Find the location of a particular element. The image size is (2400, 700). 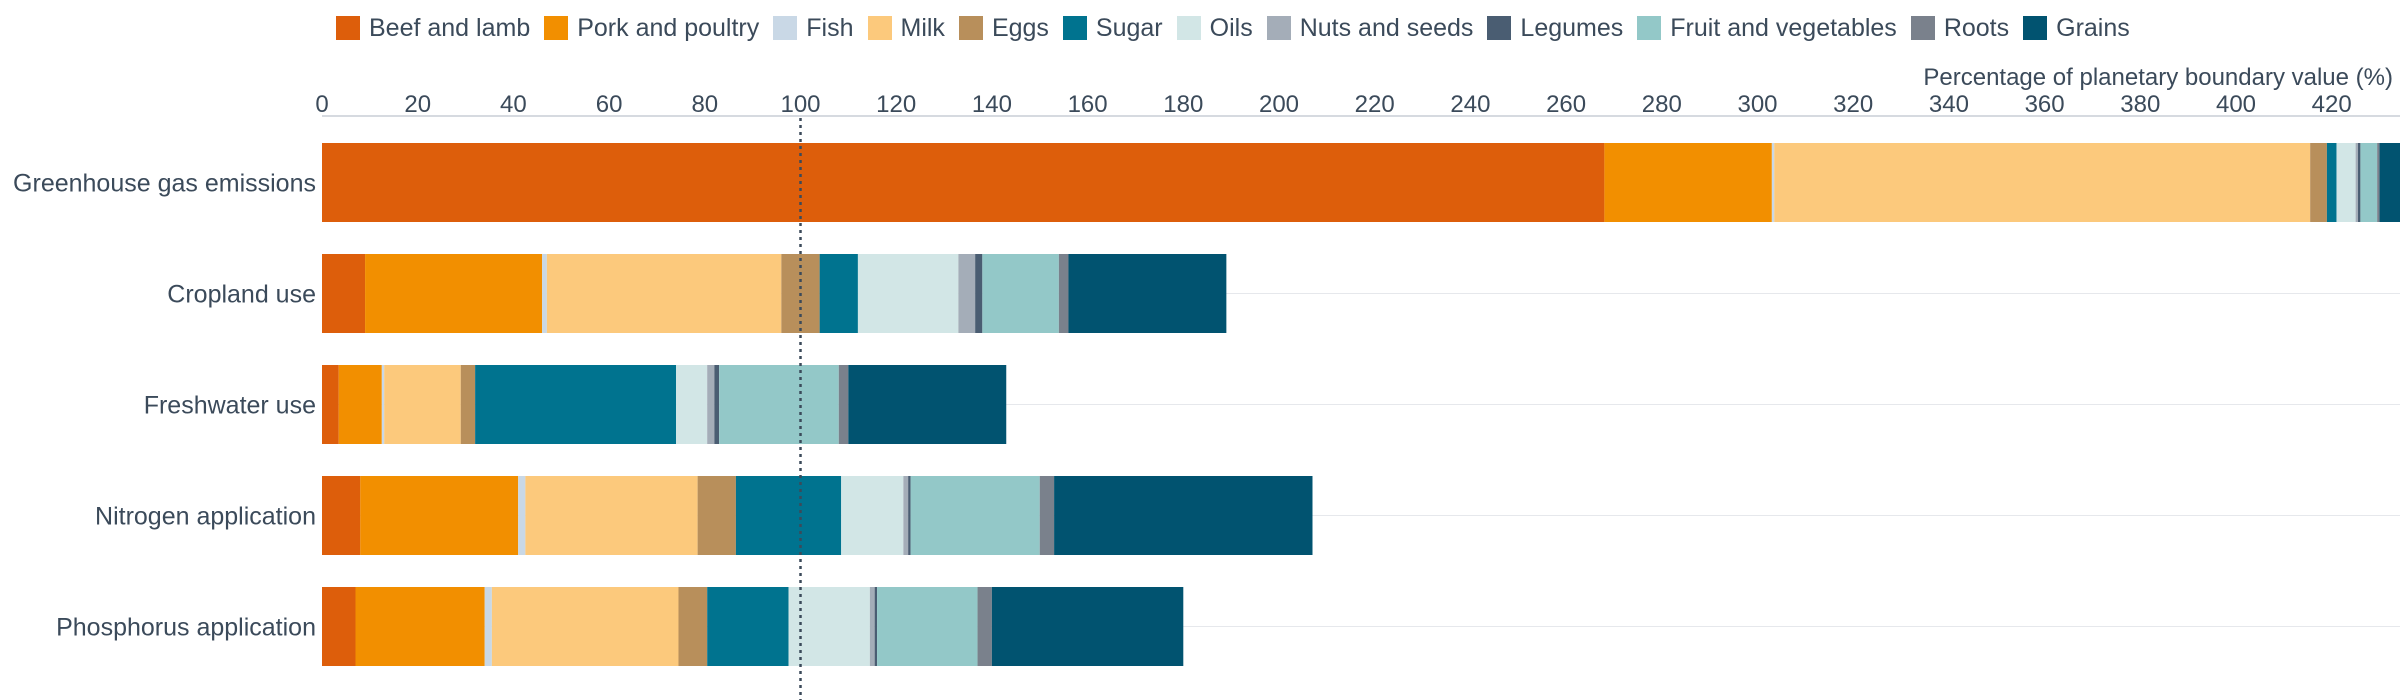

legend-item-roots: Roots is located at coordinates (1960, 28).